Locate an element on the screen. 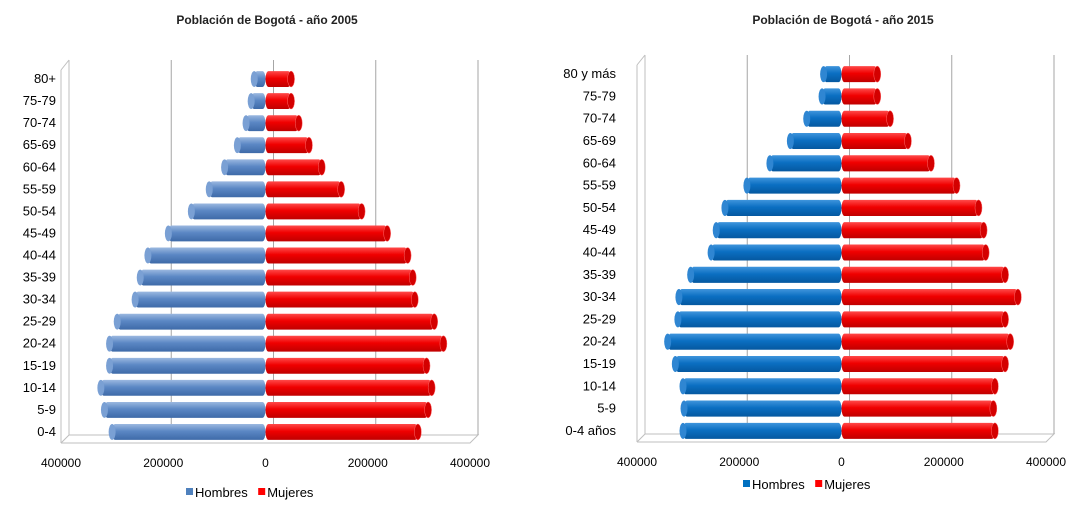 The width and height of the screenshot is (1080, 514). bar-hombres-80 y más is located at coordinates (832, 74).